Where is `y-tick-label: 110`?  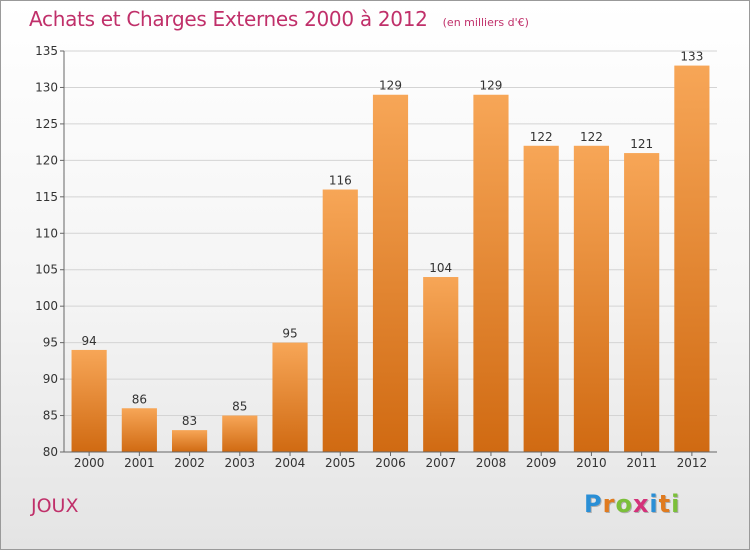
y-tick-label: 110 is located at coordinates (46, 233).